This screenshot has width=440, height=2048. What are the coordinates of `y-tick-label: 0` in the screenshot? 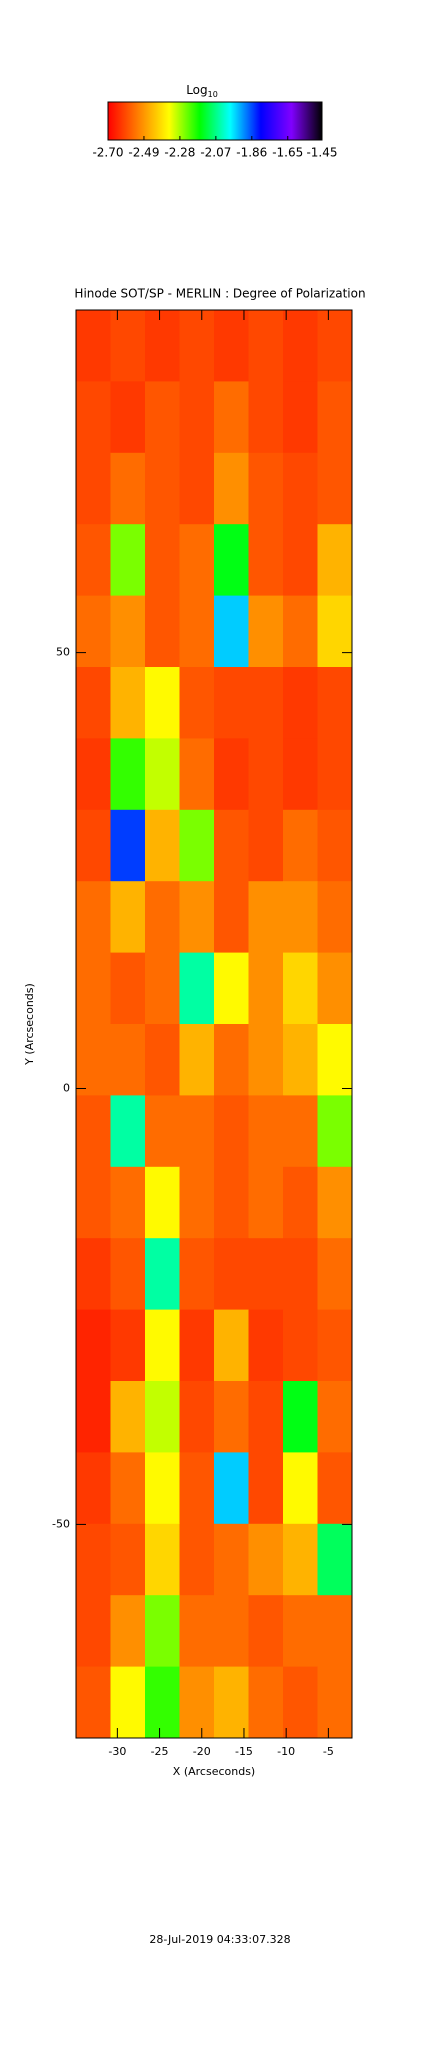 It's located at (66, 1088).